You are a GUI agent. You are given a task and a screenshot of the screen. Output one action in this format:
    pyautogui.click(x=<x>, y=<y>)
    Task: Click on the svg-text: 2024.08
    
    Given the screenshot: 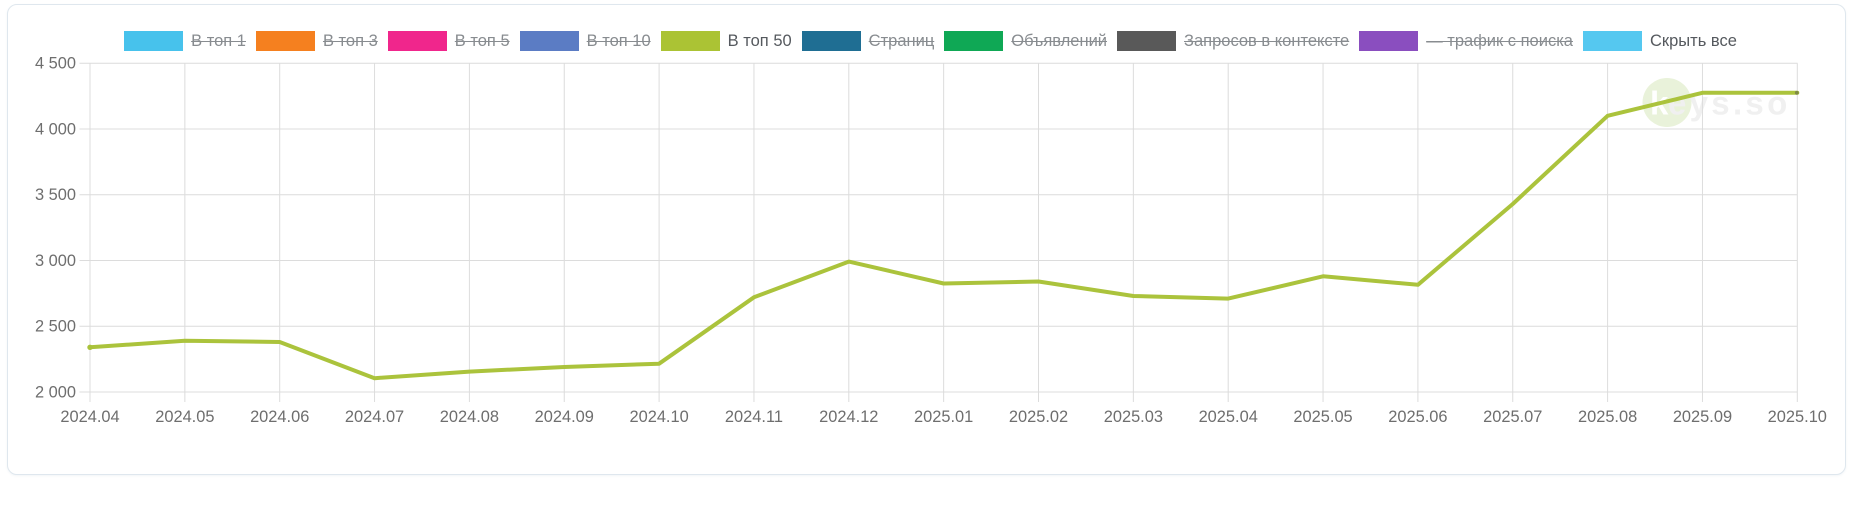 What is the action you would take?
    pyautogui.click(x=469, y=417)
    